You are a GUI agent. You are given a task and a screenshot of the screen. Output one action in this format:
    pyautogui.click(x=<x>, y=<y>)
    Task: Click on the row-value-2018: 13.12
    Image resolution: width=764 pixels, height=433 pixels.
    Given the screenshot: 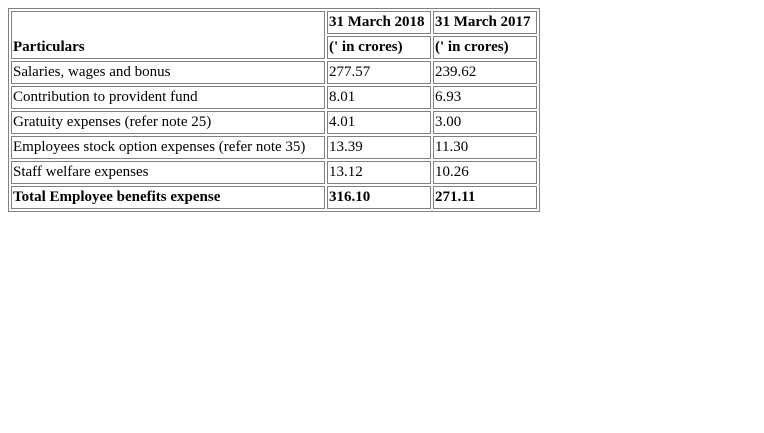 What is the action you would take?
    pyautogui.click(x=379, y=172)
    